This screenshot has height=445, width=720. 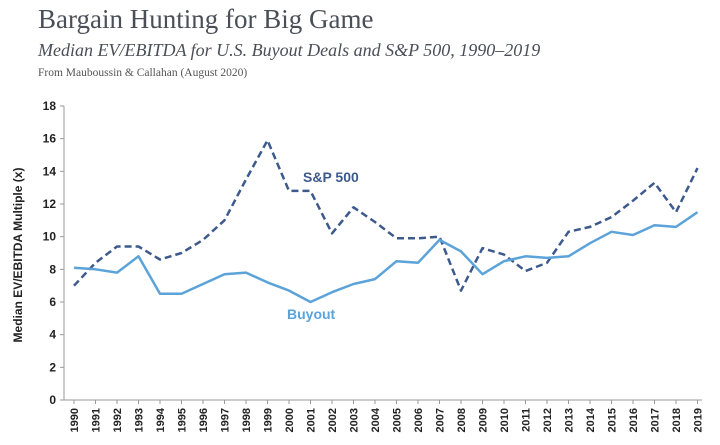 What do you see at coordinates (52, 367) in the screenshot?
I see `y-tick-label: 2` at bounding box center [52, 367].